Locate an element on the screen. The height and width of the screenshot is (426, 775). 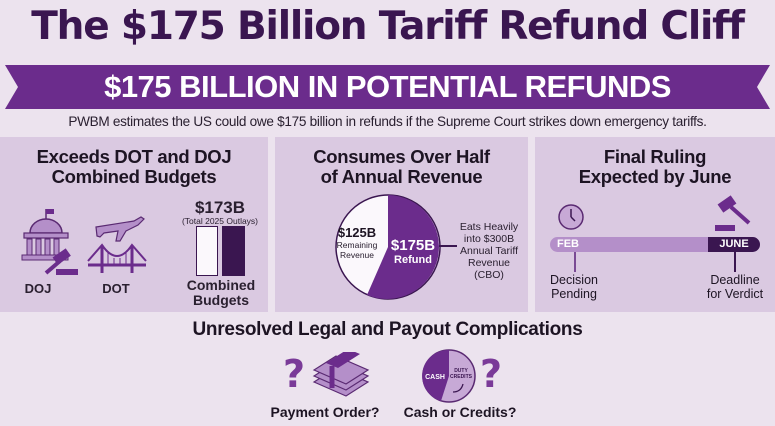
heading-line: Expected by June is located at coordinates (655, 176).